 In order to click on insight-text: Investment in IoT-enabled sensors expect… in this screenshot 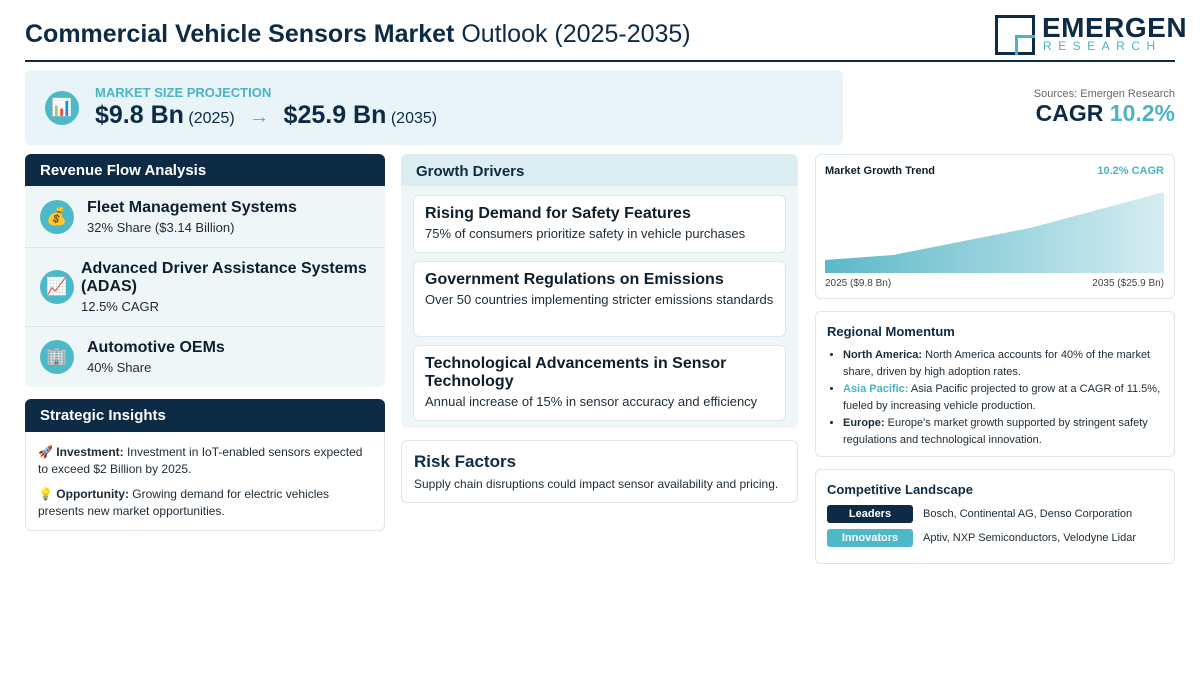, I will do `click(200, 460)`.